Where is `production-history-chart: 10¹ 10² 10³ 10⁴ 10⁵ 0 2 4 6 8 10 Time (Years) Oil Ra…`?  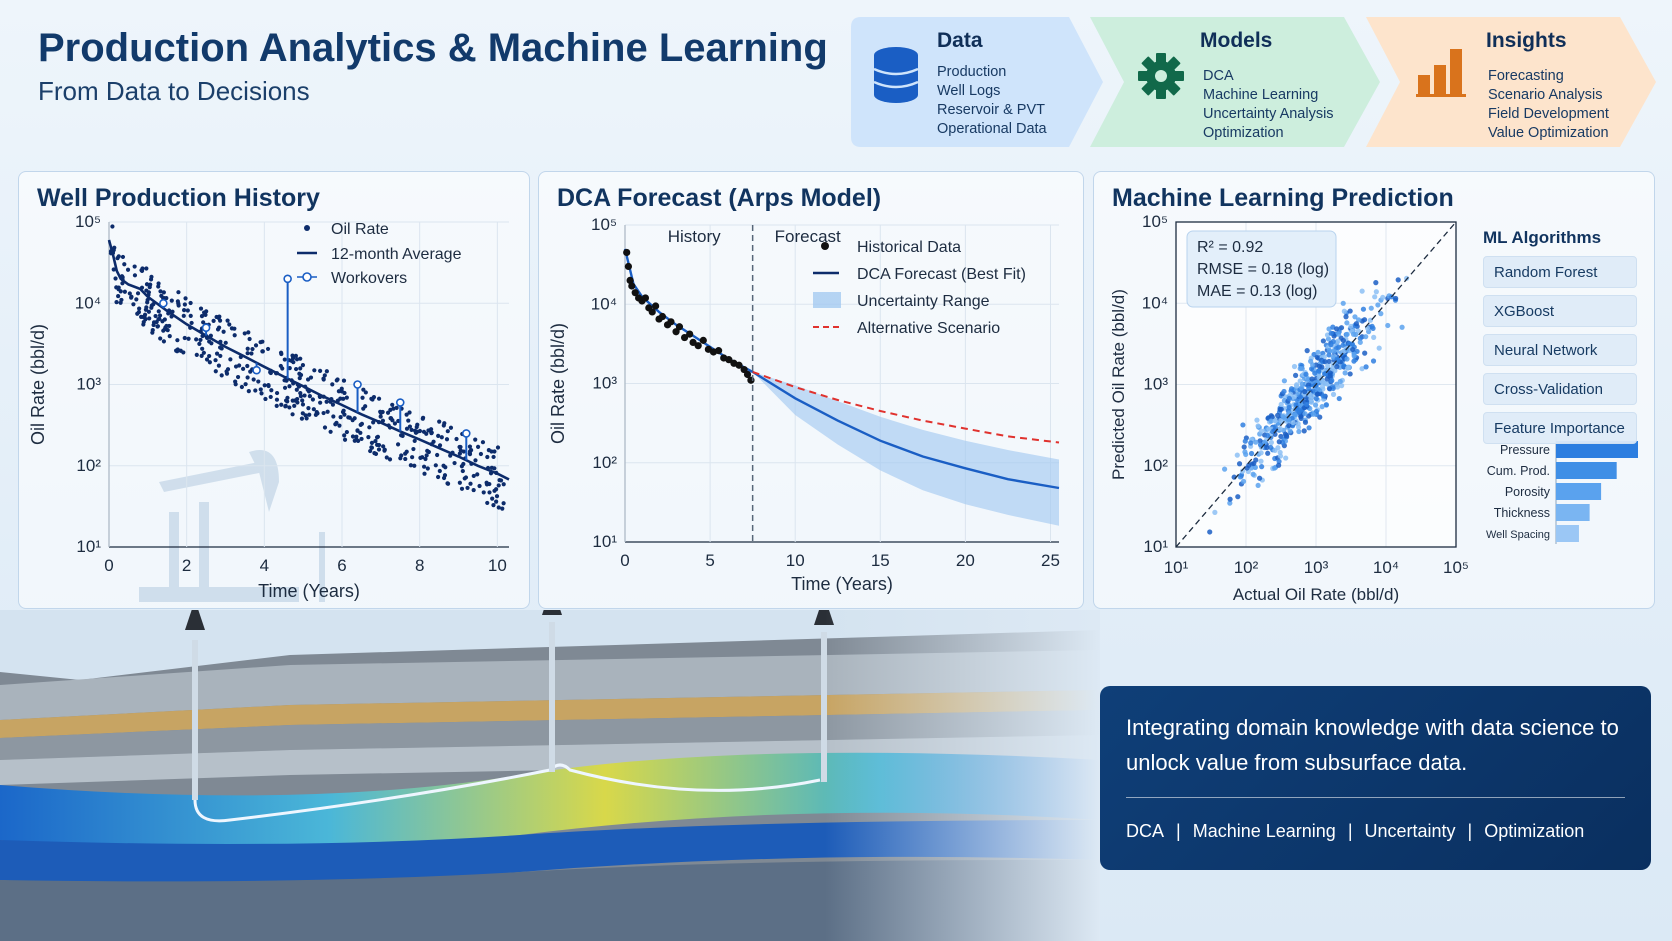 production-history-chart: 10¹ 10² 10³ 10⁴ 10⁵ 0 2 4 6 8 10 Time (Years) Oil Ra… is located at coordinates (269, 407).